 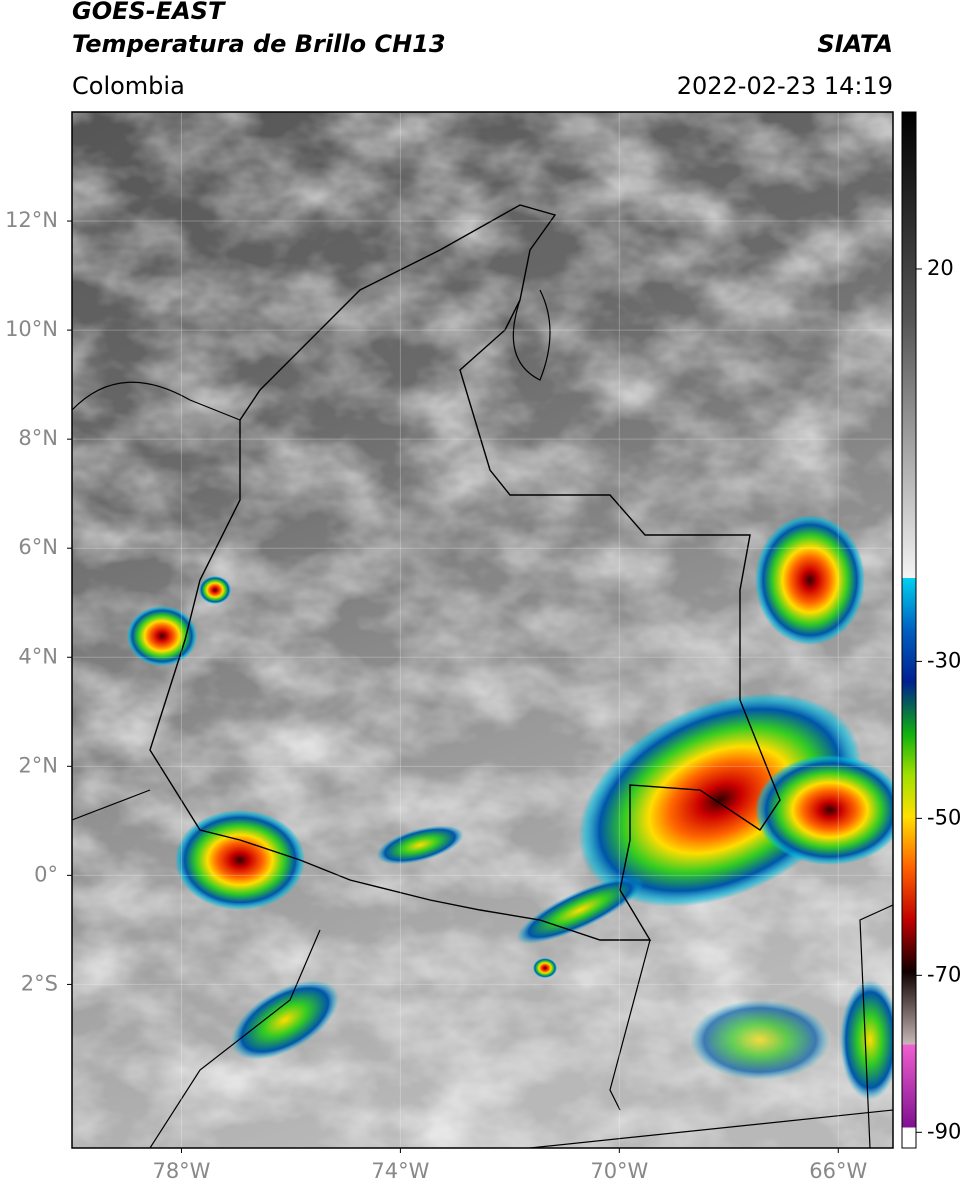 I want to click on x-tick-label: 74°W, so click(x=400, y=1171).